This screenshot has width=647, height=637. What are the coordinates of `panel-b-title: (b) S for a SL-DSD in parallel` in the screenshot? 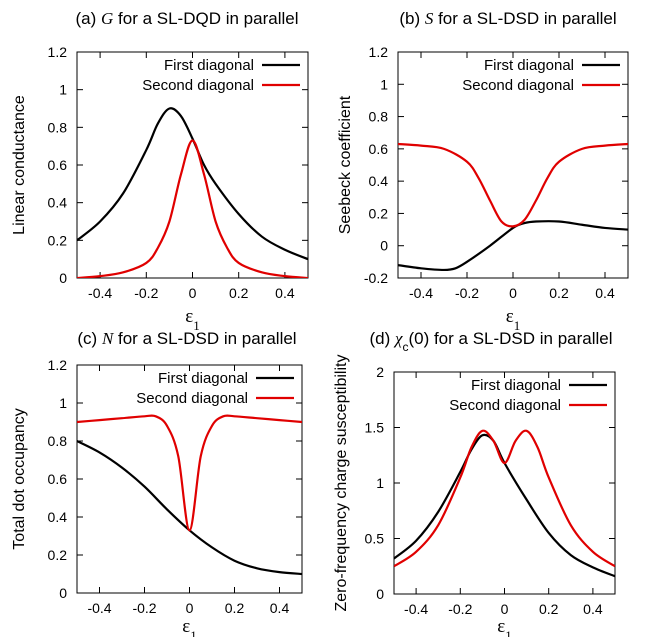 It's located at (507, 18).